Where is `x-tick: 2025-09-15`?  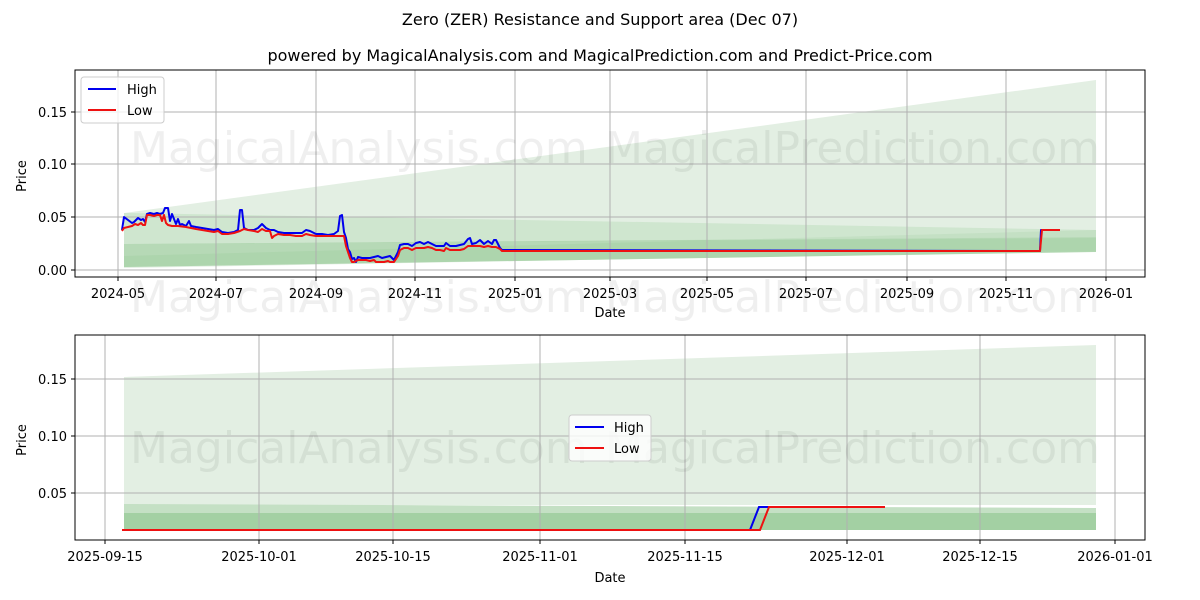
x-tick: 2025-09-15 is located at coordinates (105, 557).